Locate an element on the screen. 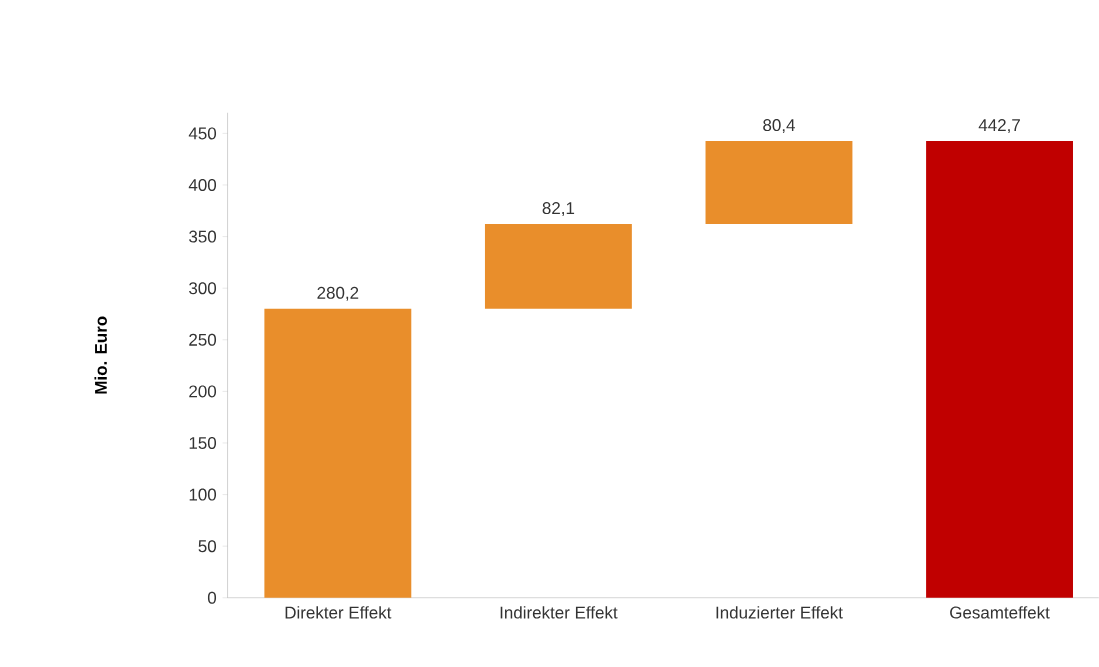 This screenshot has height=667, width=1099. data-label: 442,7 is located at coordinates (999, 126).